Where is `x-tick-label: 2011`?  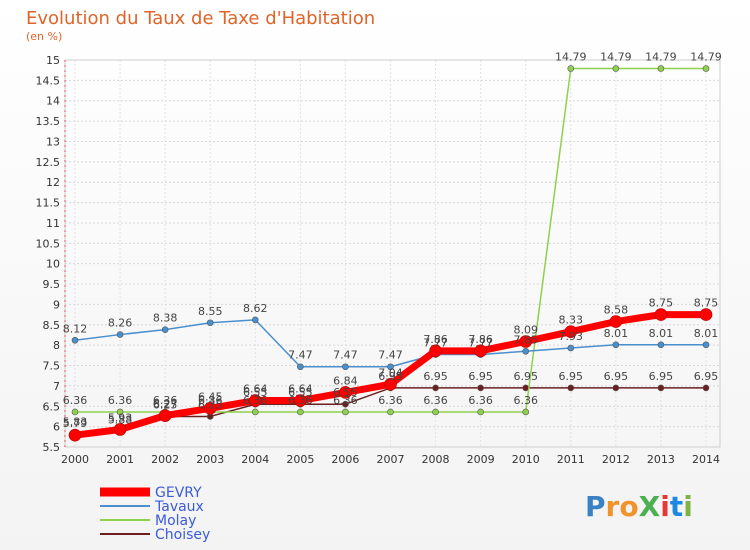
x-tick-label: 2011 is located at coordinates (571, 459).